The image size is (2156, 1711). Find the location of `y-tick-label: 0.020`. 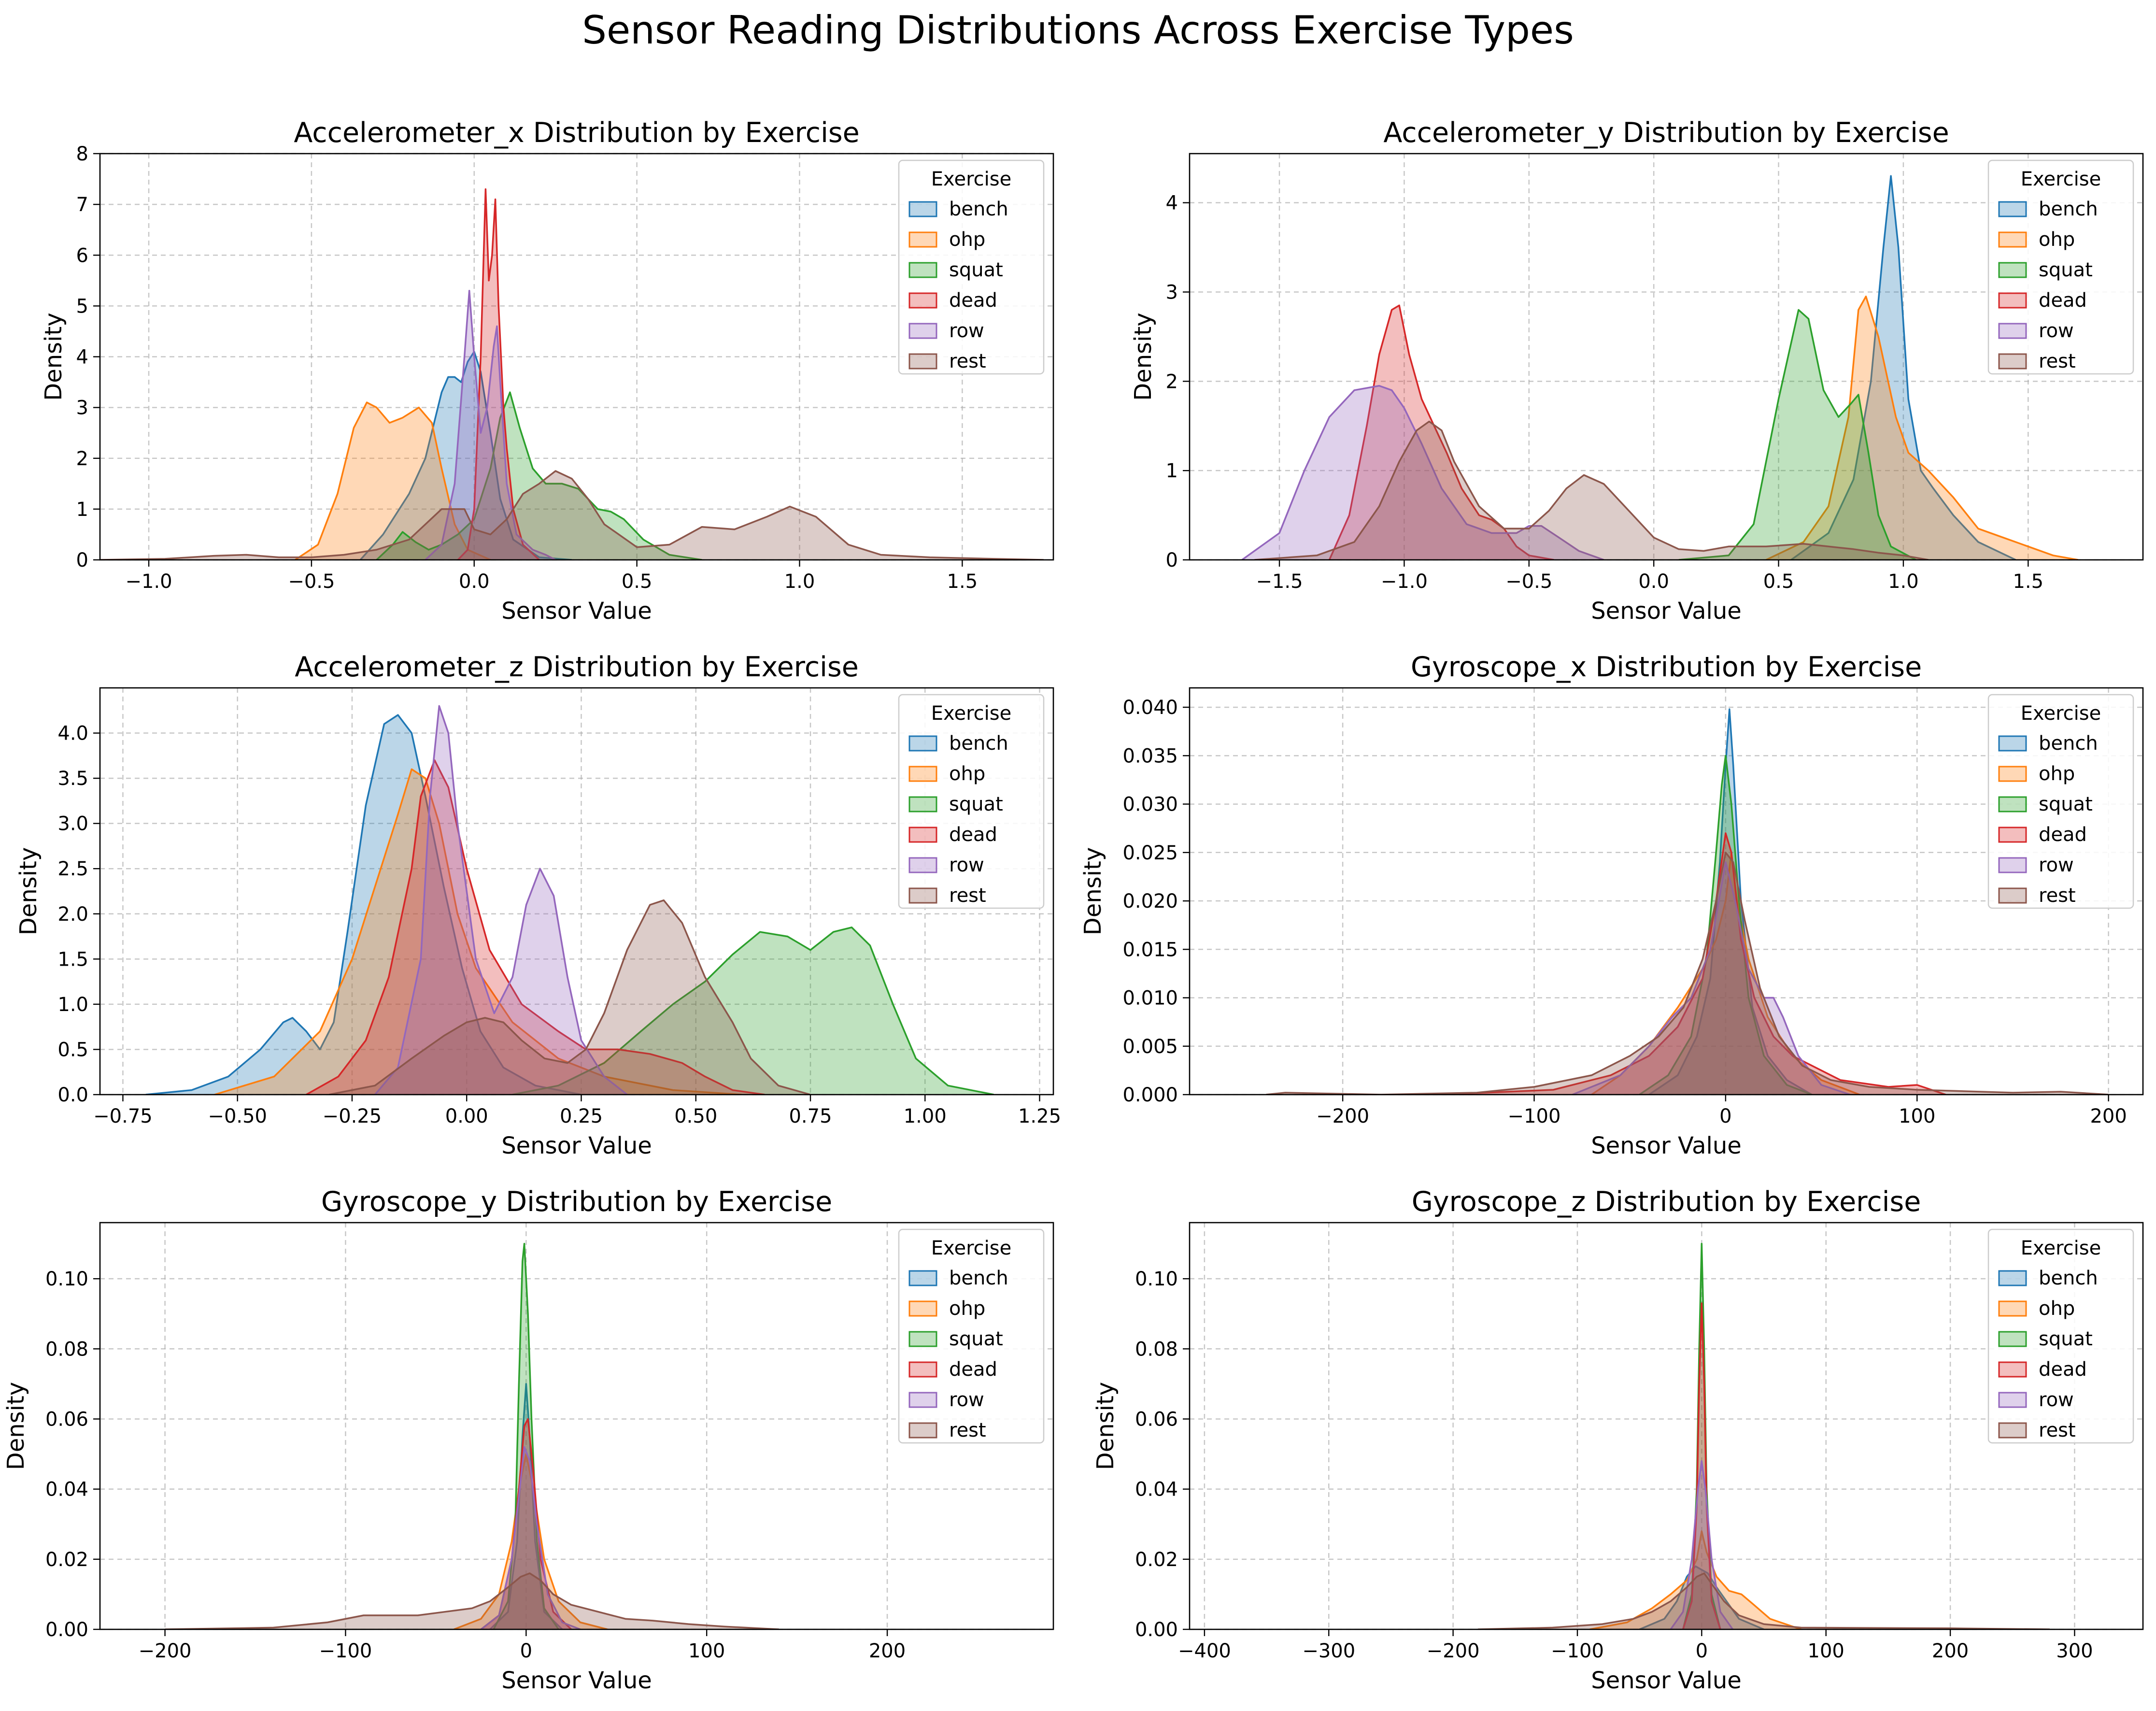

y-tick-label: 0.020 is located at coordinates (1150, 902).